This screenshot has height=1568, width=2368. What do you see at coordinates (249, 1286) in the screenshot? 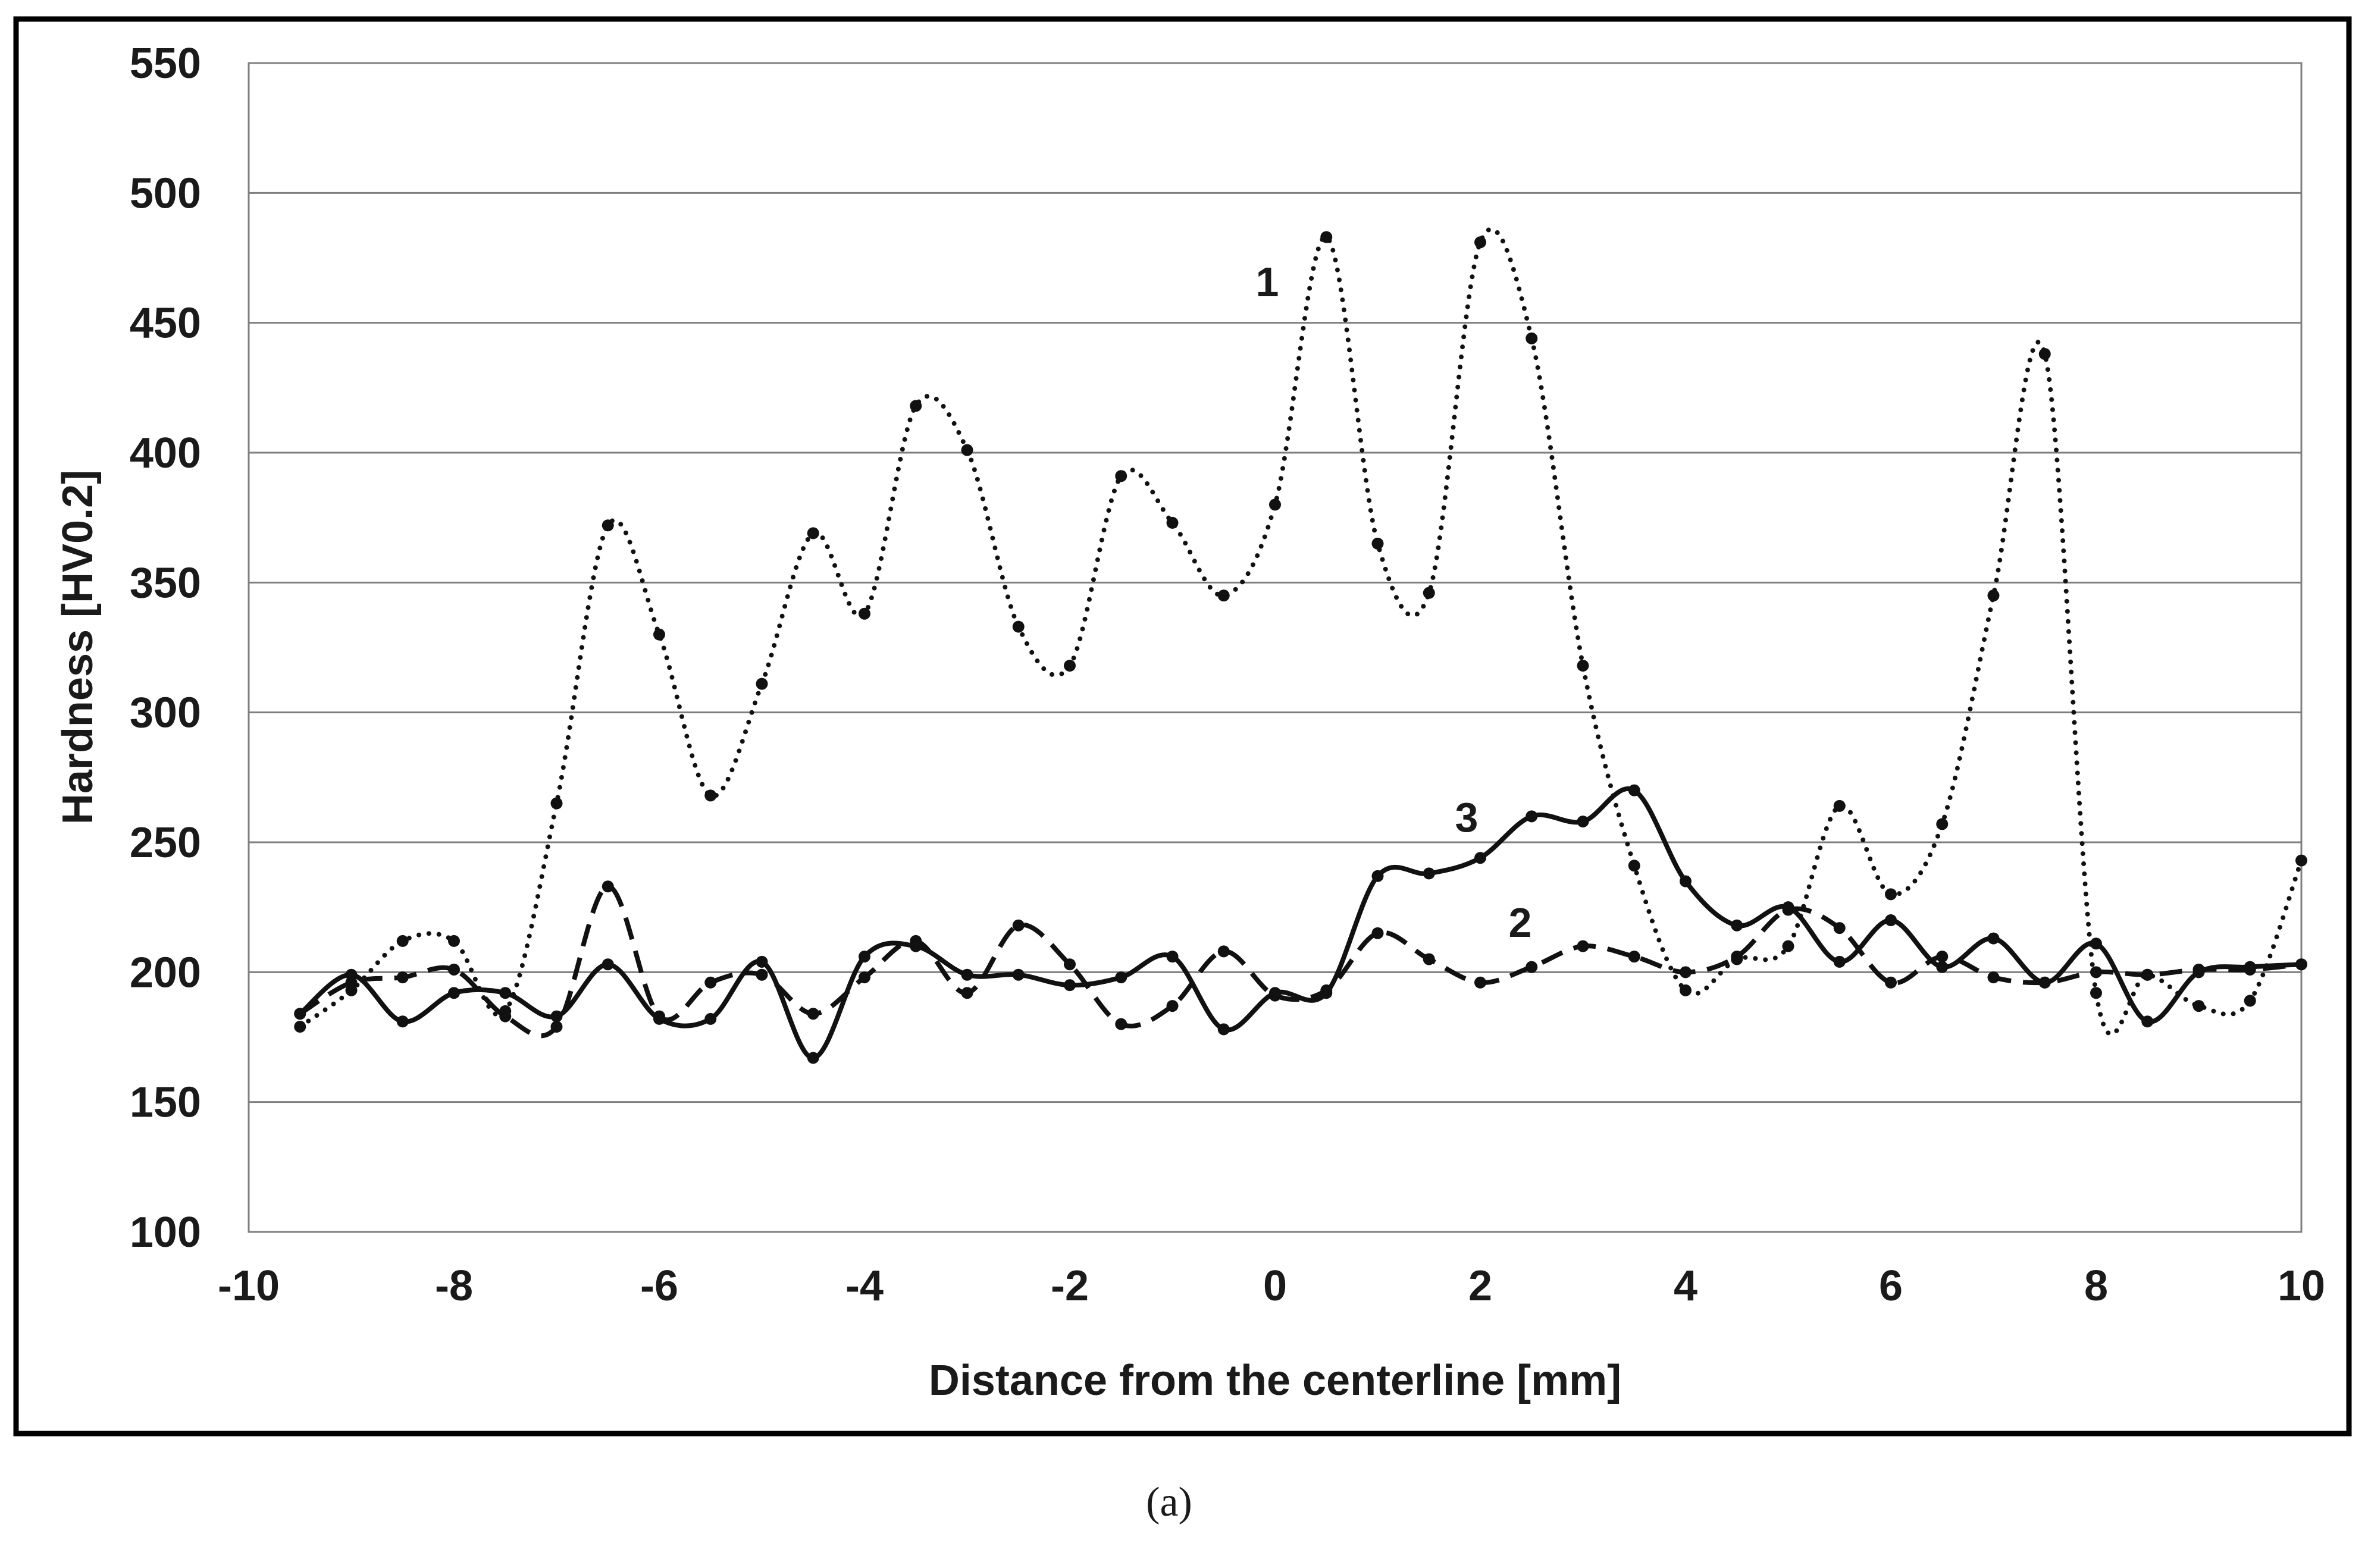
I see `x-tick-label: -10` at bounding box center [249, 1286].